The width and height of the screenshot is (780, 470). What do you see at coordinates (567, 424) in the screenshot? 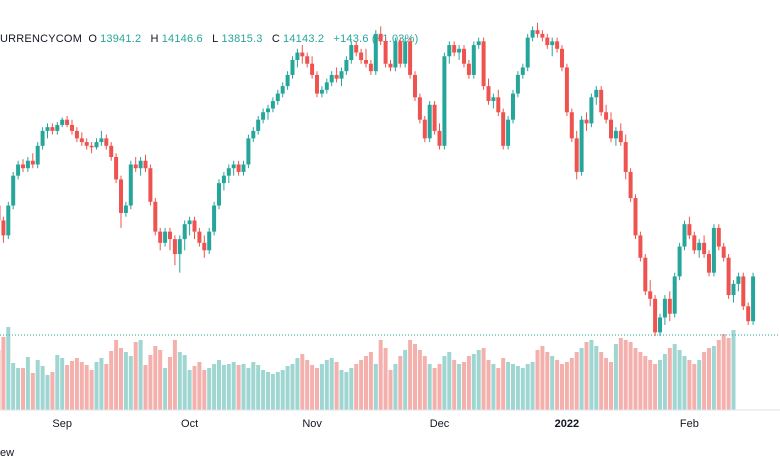
I see `x-tick-label: 2022` at bounding box center [567, 424].